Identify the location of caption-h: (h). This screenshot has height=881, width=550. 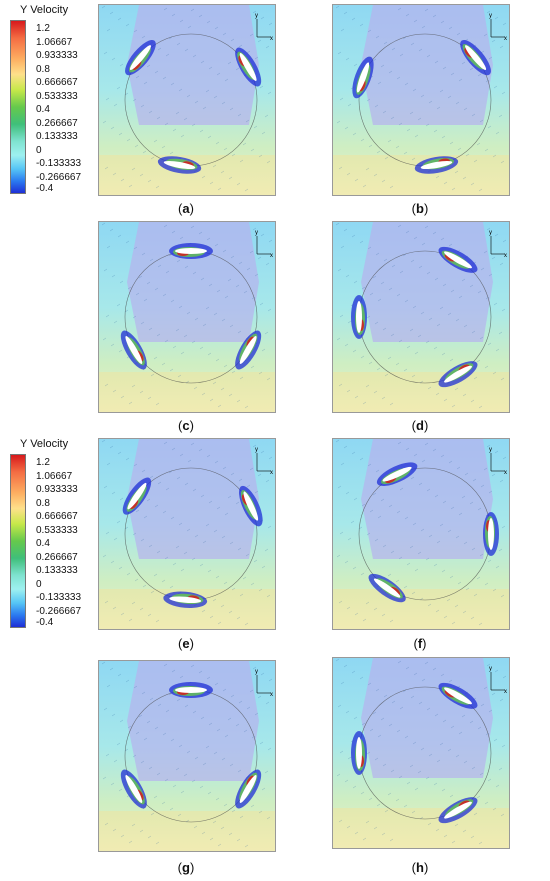
(420, 867).